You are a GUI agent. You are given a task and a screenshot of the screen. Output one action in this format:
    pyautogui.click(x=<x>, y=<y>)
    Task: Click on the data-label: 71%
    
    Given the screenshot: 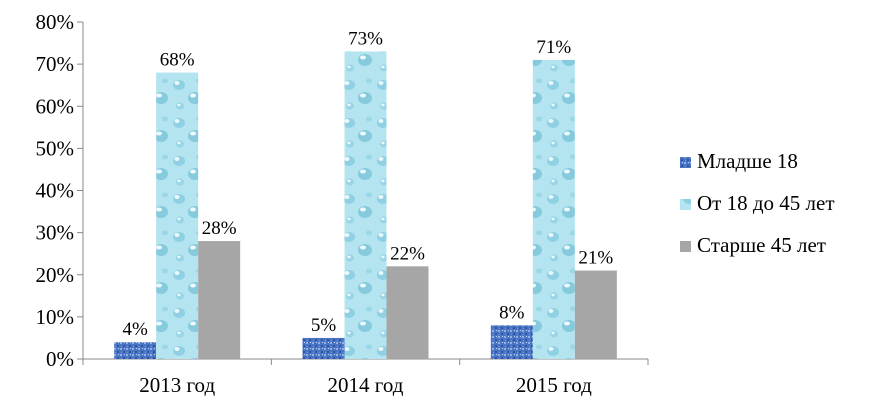 What is the action you would take?
    pyautogui.click(x=553, y=47)
    